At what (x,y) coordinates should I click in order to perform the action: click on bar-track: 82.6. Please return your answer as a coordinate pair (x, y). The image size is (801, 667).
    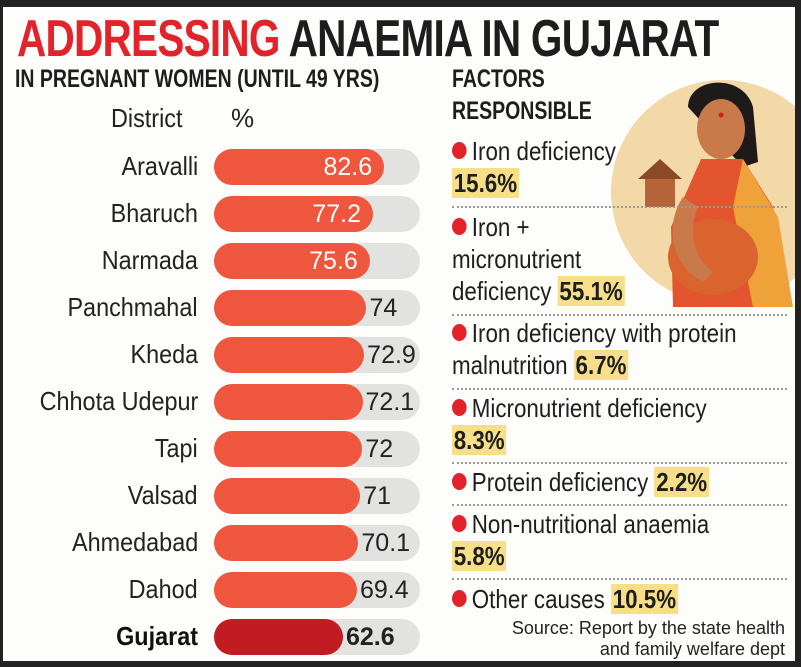
    Looking at the image, I should click on (317, 167).